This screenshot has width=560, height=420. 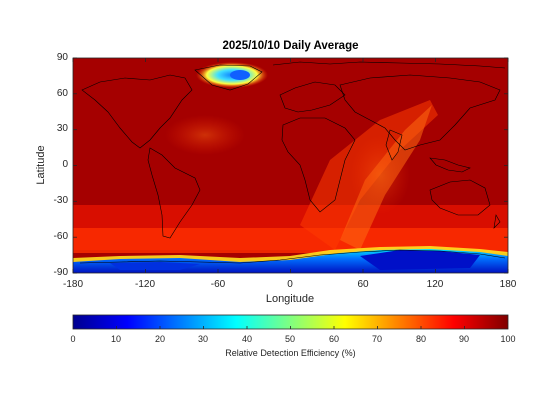 What do you see at coordinates (290, 299) in the screenshot?
I see `x-axis-label: Longitude` at bounding box center [290, 299].